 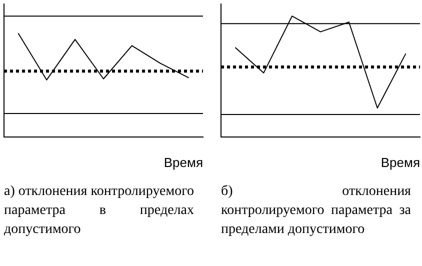 I want to click on text: б) отклонения контролируемого параметра за пределами допустимого, so click(x=316, y=211).